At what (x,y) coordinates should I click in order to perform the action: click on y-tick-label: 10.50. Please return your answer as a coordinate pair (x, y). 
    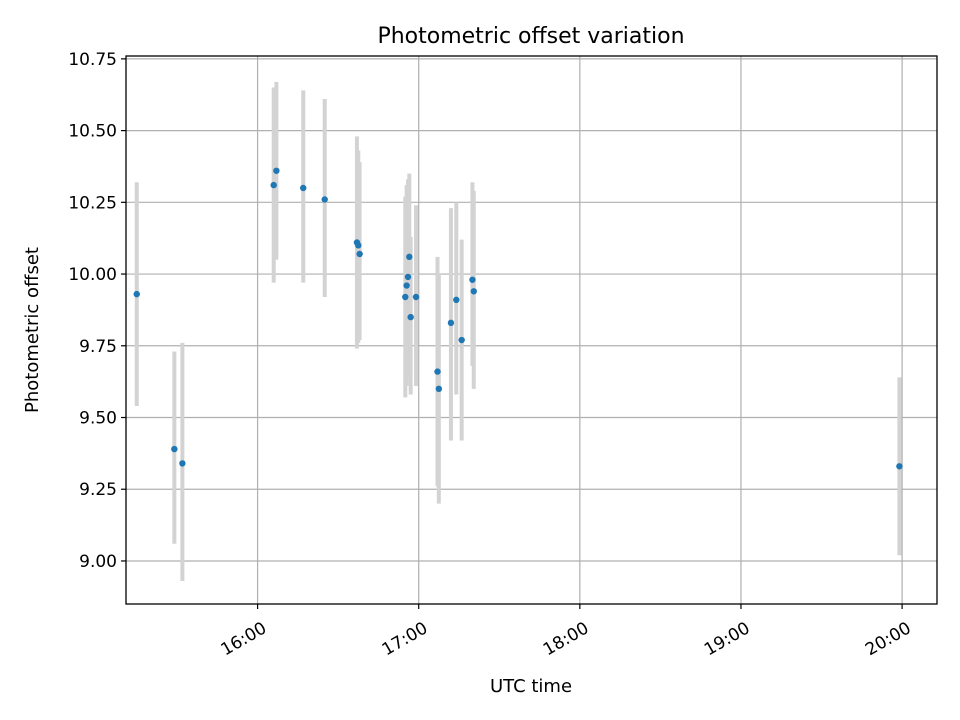
    Looking at the image, I should click on (92, 132).